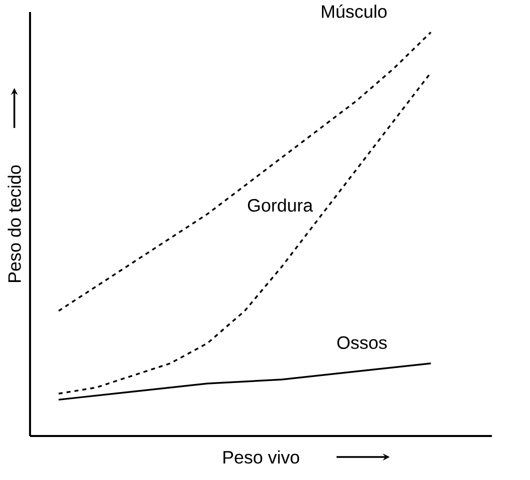 This screenshot has width=530, height=480. What do you see at coordinates (280, 205) in the screenshot?
I see `series-label: Gordura` at bounding box center [280, 205].